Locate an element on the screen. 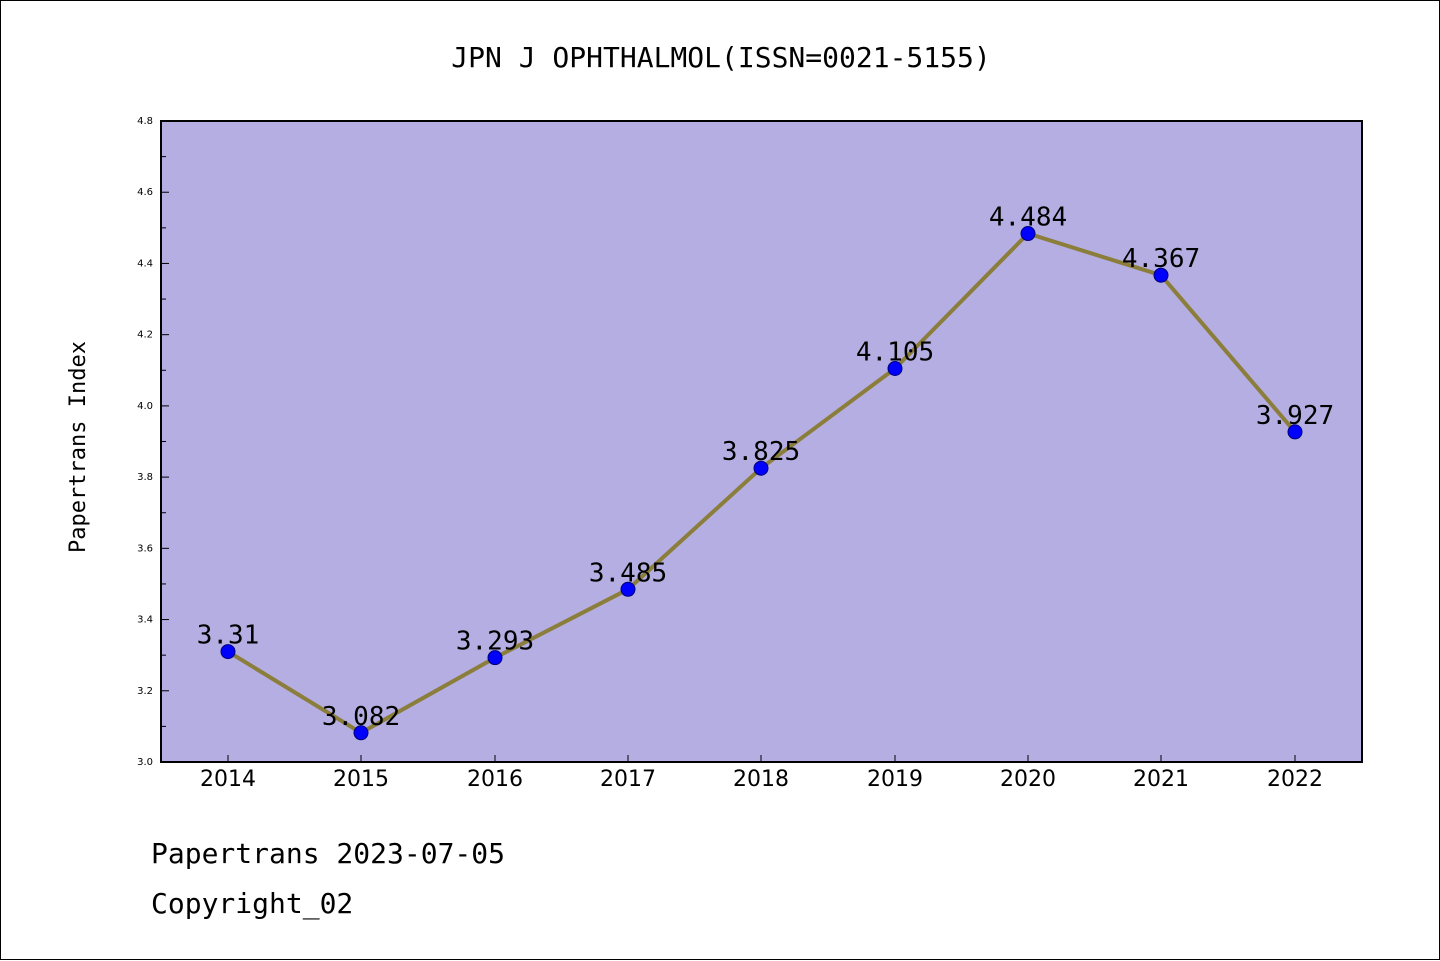 The image size is (1440, 961). x-tick-label: 2018 is located at coordinates (761, 779).